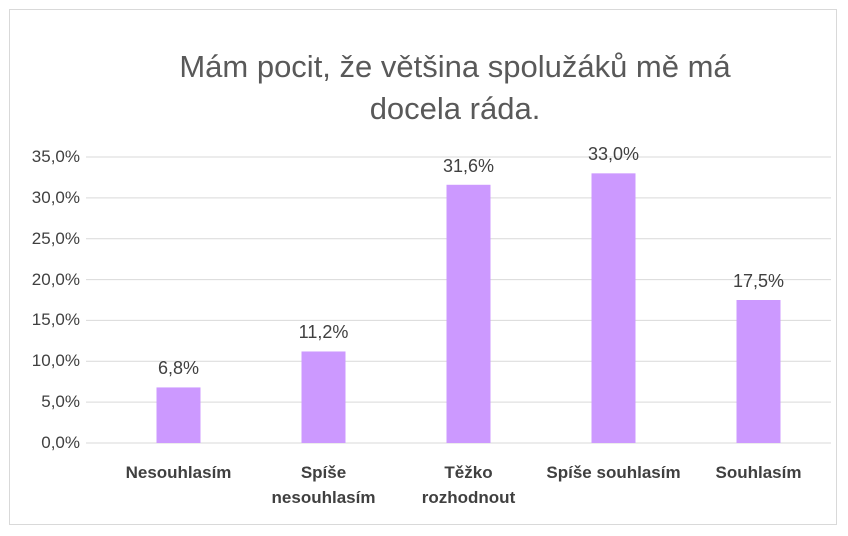  Describe the element at coordinates (60, 402) in the screenshot. I see `y-tick-label: 5,0%` at that location.